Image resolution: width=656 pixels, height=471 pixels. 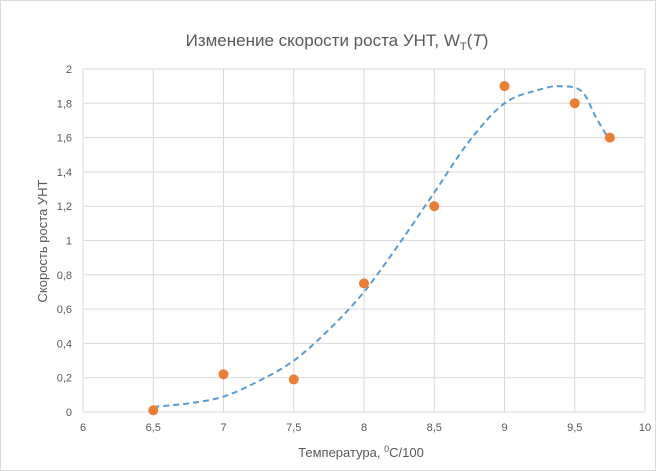 What do you see at coordinates (69, 70) in the screenshot?
I see `y-tick-label: 2` at bounding box center [69, 70].